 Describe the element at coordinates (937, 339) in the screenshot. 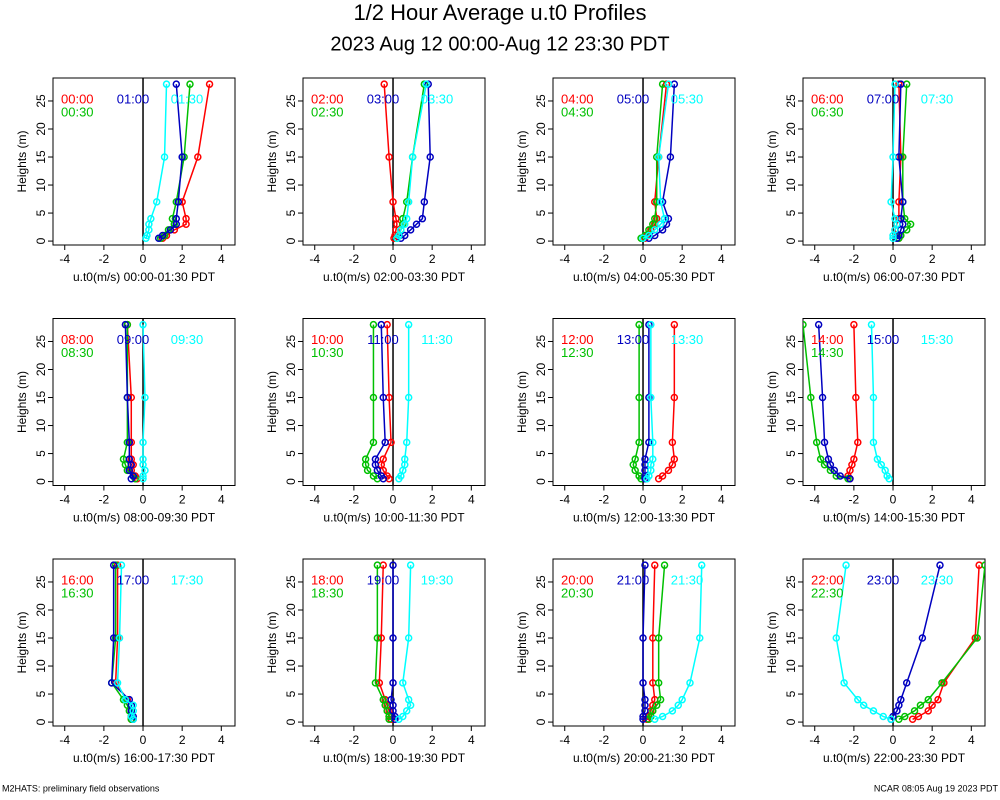

I see `legend-entry: 15:30` at that location.